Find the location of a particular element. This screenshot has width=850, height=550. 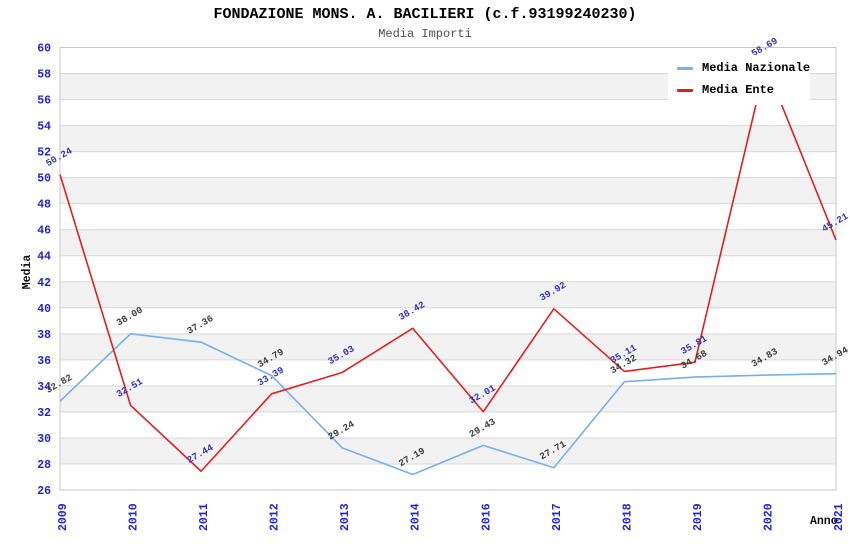

y-tick-label: 42 is located at coordinates (44, 283).